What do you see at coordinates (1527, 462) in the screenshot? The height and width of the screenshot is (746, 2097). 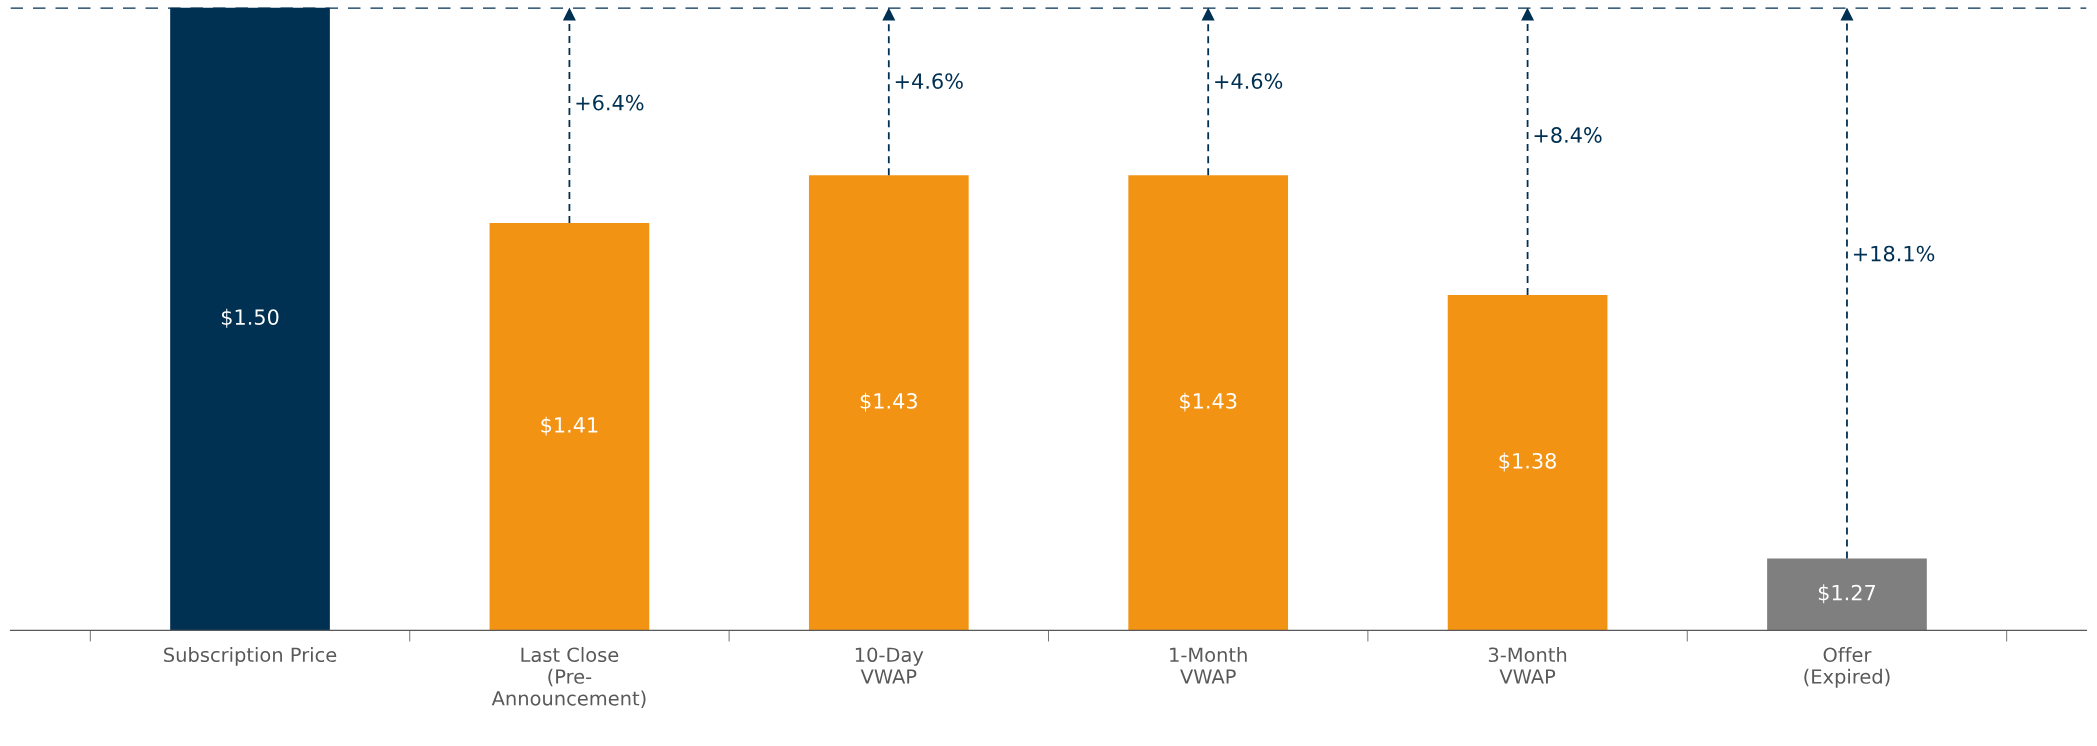 I see `data-label: $1.38` at bounding box center [1527, 462].